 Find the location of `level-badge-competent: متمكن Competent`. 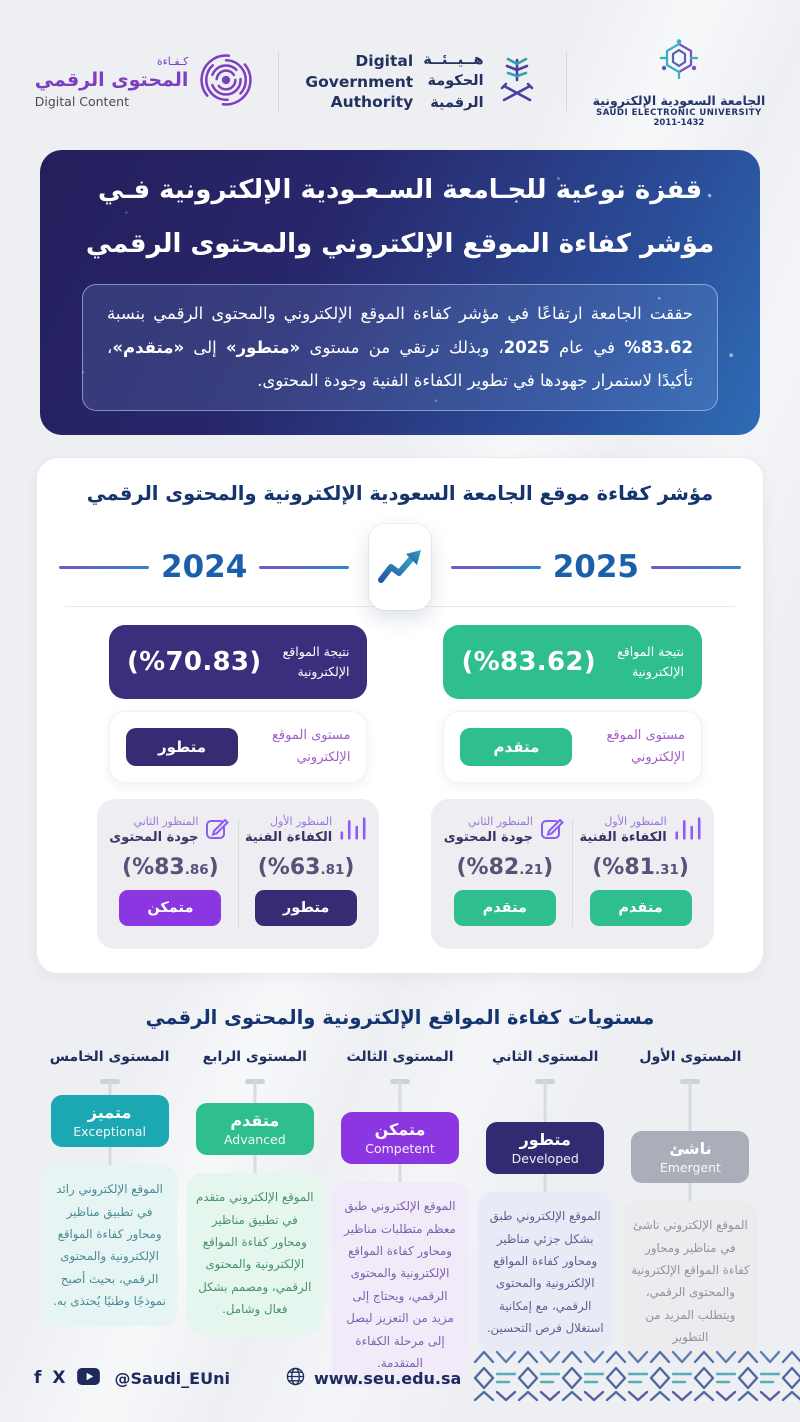

level-badge-competent: متمكن Competent is located at coordinates (400, 1138).